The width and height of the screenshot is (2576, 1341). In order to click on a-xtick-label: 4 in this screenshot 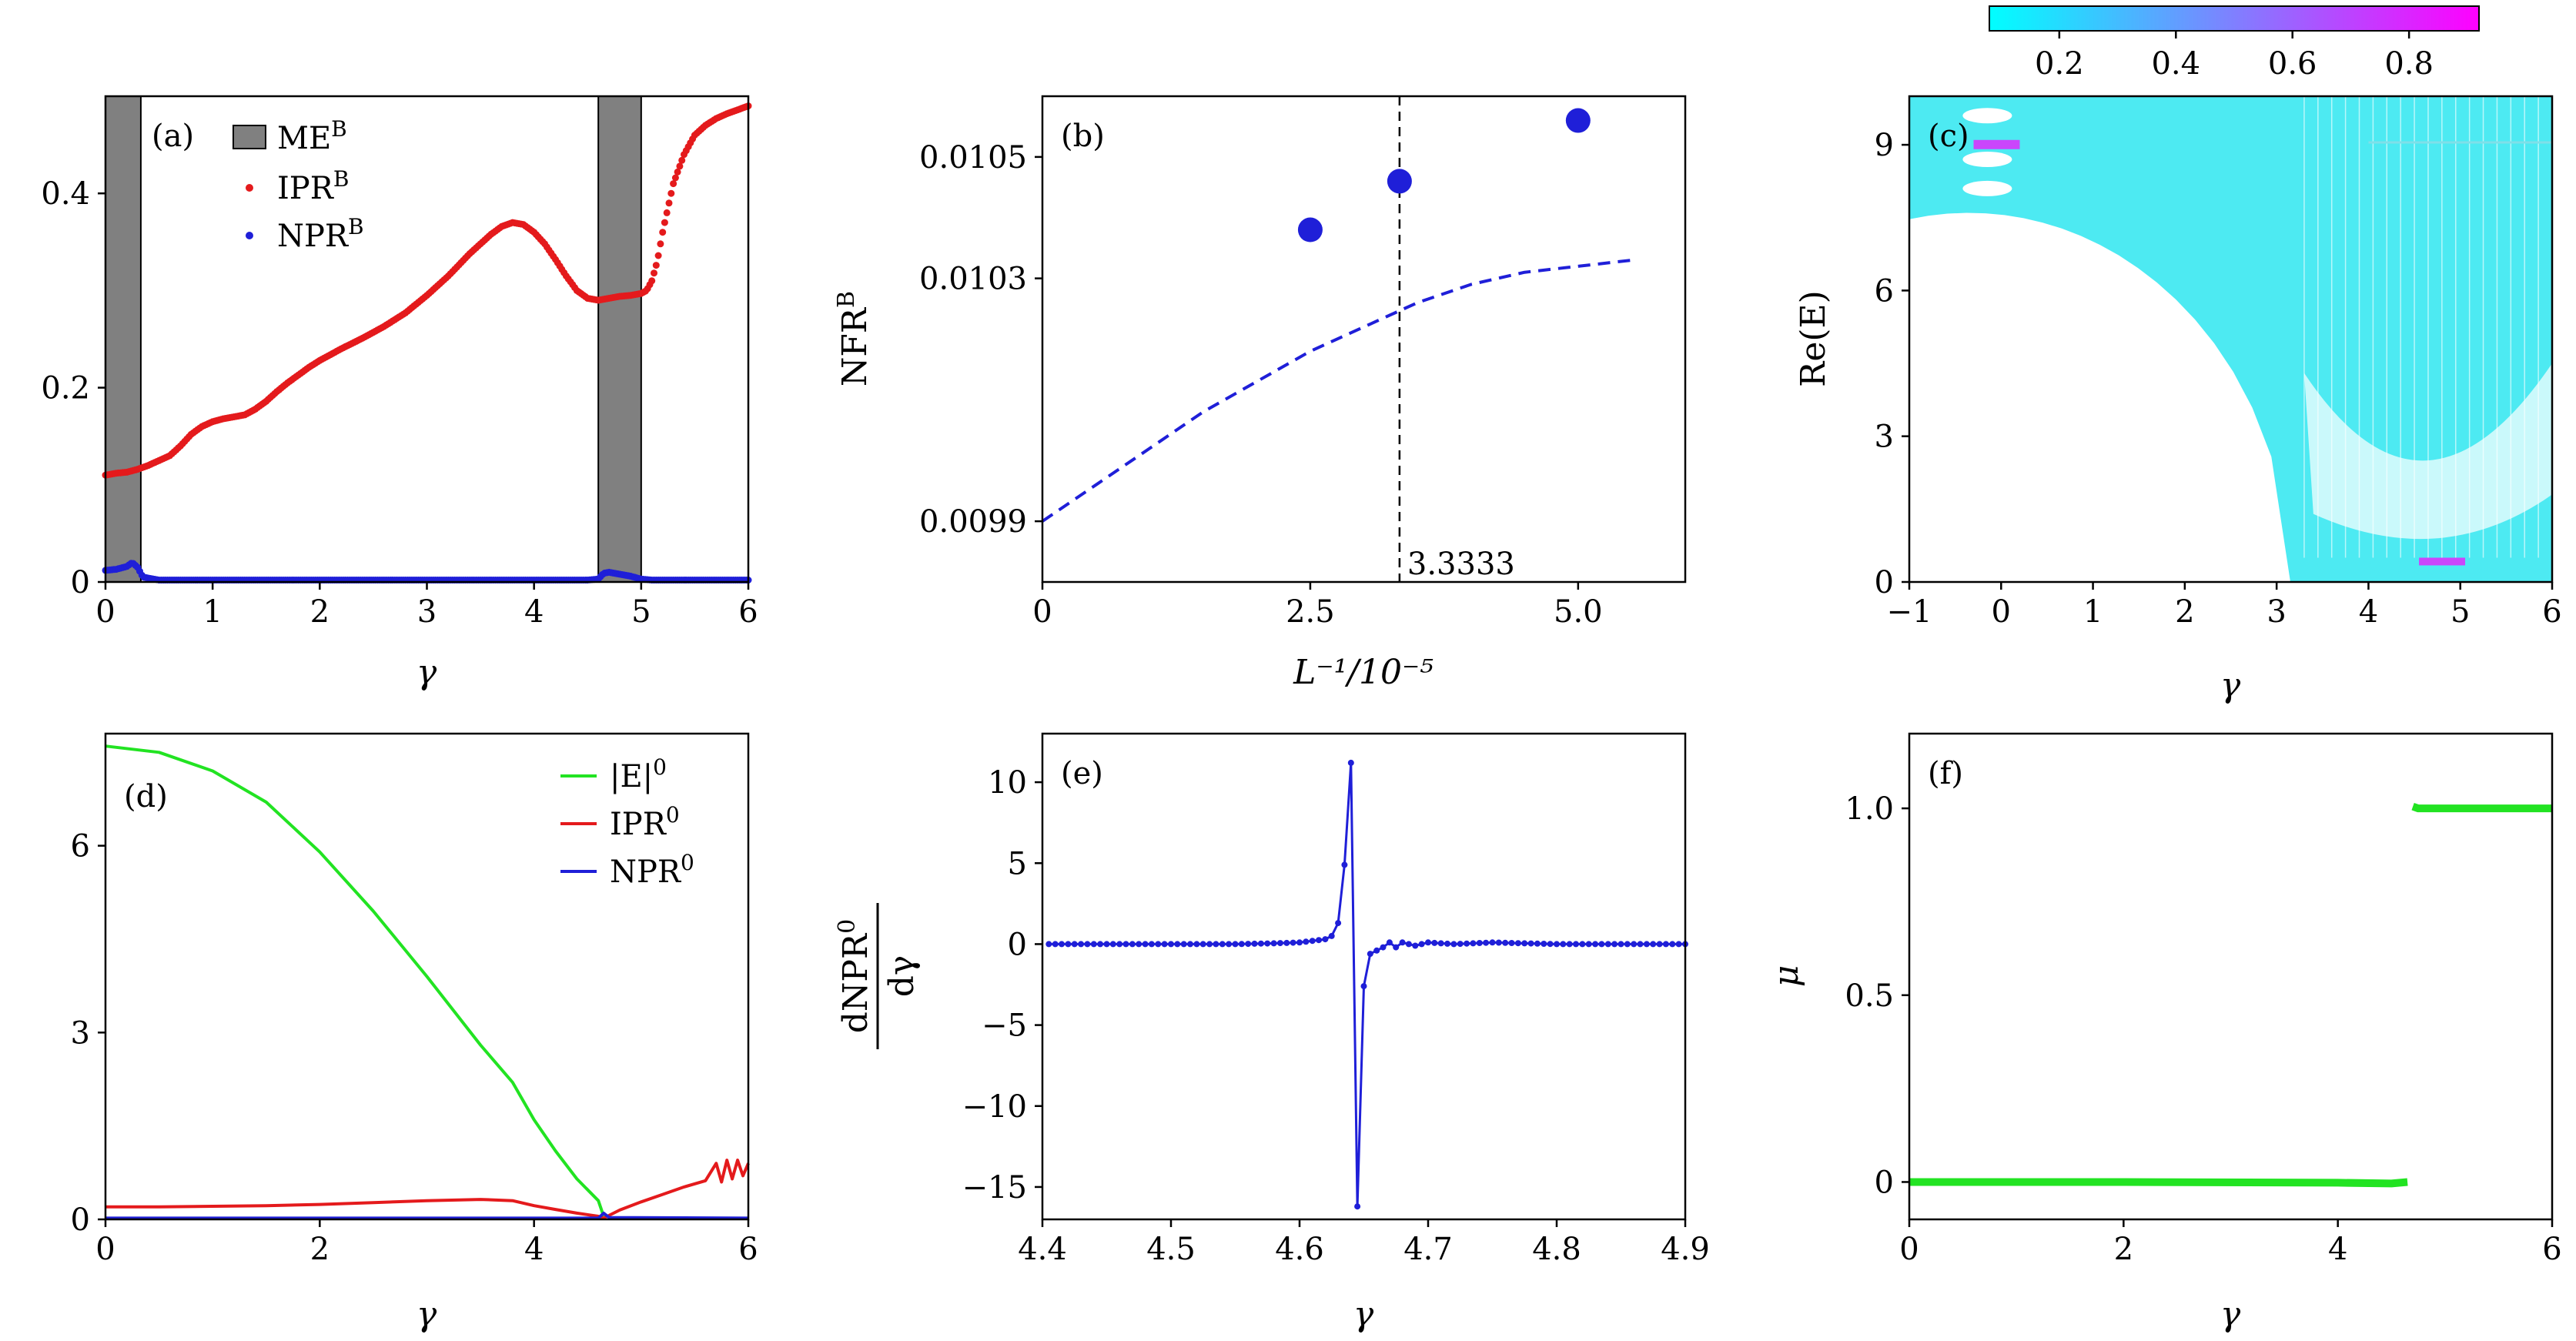, I will do `click(534, 612)`.